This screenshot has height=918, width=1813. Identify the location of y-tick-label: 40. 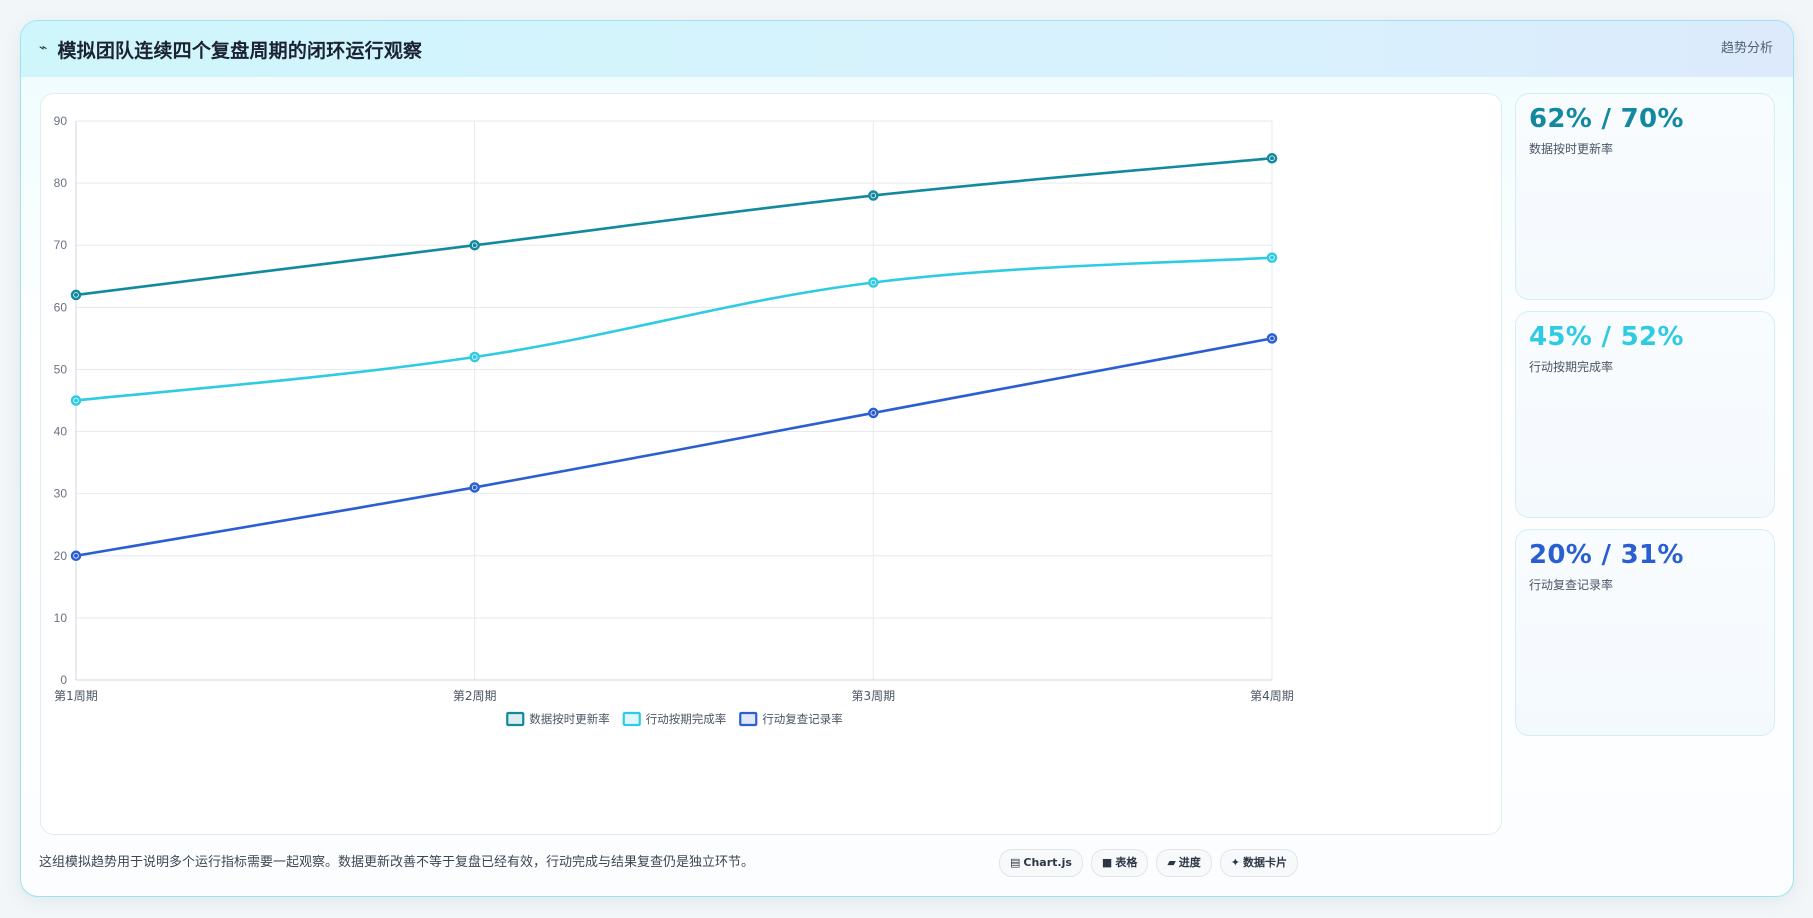
(61, 432).